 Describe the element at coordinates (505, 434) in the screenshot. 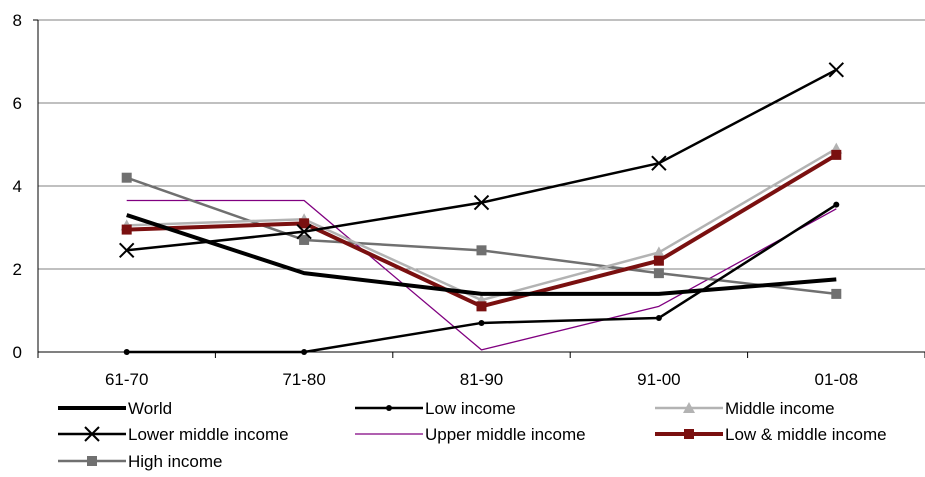

I see `legend-label: Upper middle income` at that location.